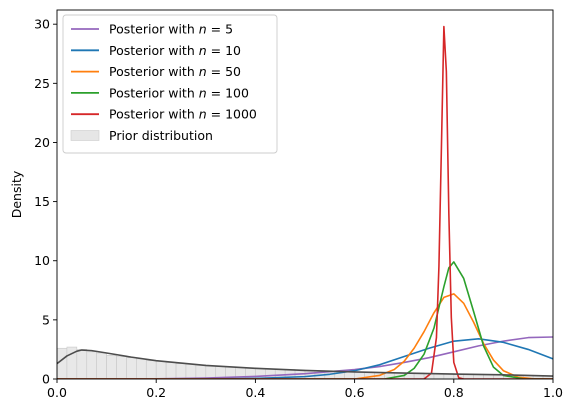  Describe the element at coordinates (42, 260) in the screenshot. I see `y-tick-label: 10` at that location.